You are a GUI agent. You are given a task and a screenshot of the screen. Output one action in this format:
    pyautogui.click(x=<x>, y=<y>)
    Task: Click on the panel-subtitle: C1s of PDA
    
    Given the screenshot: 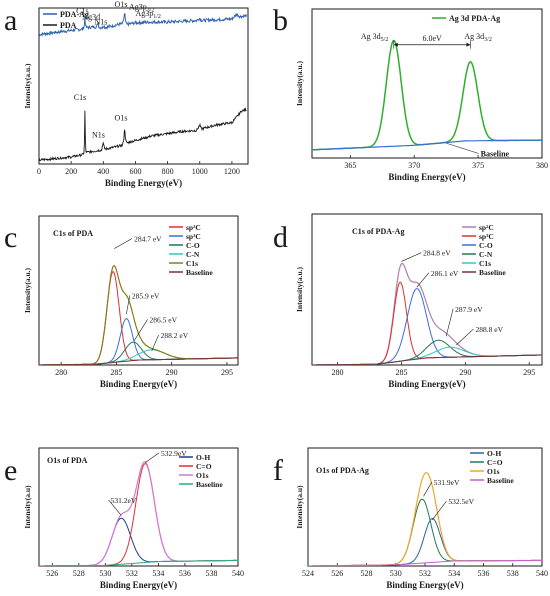 What is the action you would take?
    pyautogui.click(x=73, y=233)
    